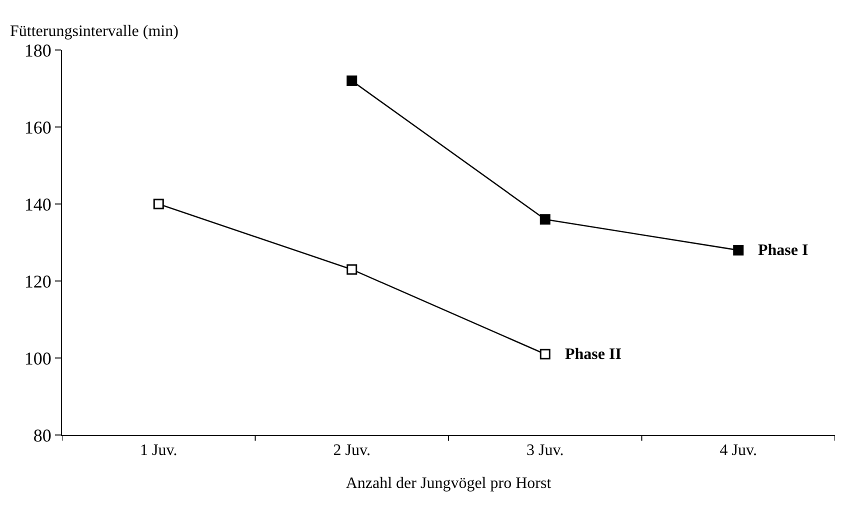 The width and height of the screenshot is (865, 507). Describe the element at coordinates (351, 451) in the screenshot. I see `x-tick-label: 2 Juv.` at that location.